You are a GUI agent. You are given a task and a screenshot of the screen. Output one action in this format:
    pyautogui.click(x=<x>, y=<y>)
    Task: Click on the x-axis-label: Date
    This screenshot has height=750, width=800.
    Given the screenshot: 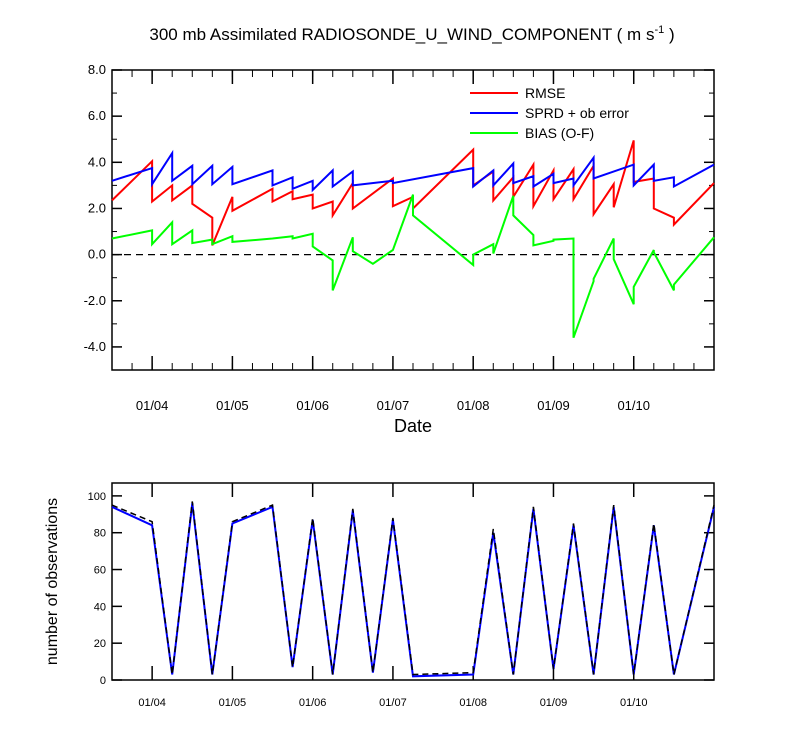 What is the action you would take?
    pyautogui.click(x=413, y=426)
    